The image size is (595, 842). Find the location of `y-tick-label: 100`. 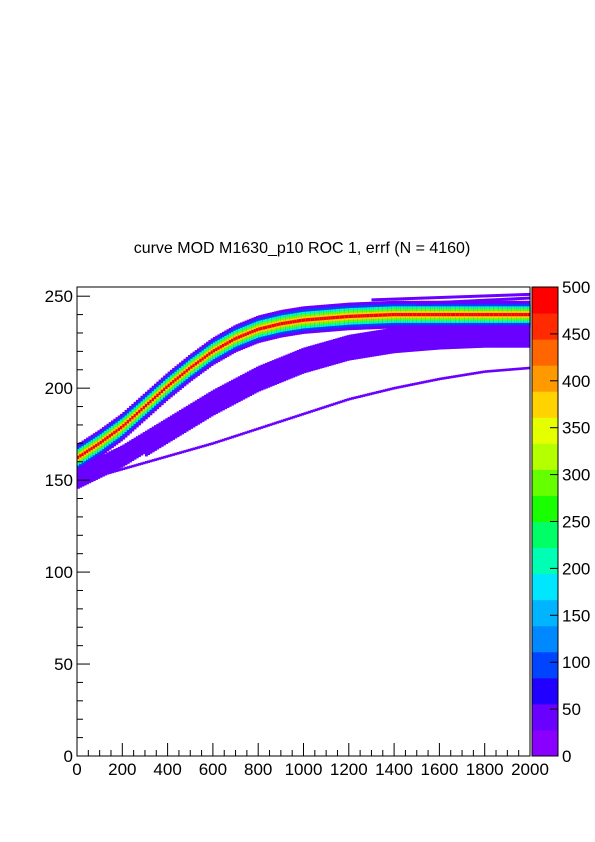

y-tick-label: 100 is located at coordinates (59, 572).